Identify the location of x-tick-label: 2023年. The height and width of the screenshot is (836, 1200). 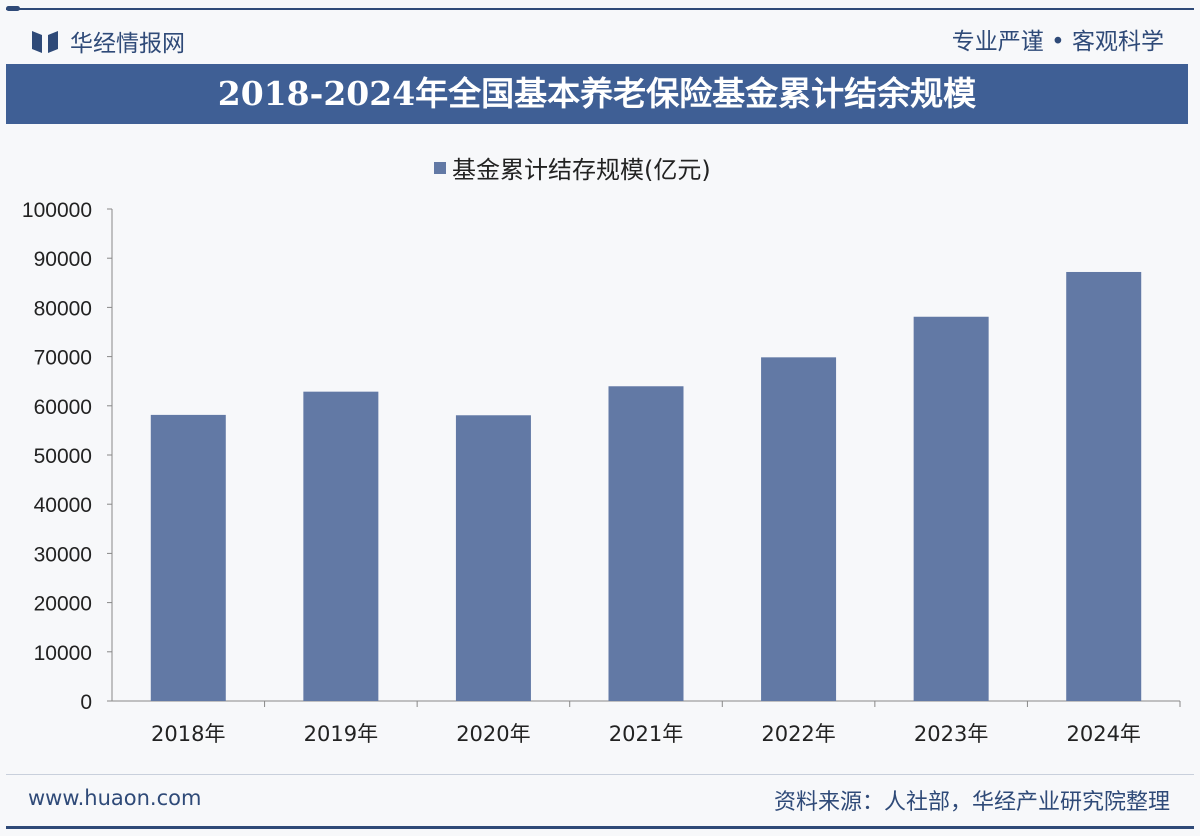
(951, 734).